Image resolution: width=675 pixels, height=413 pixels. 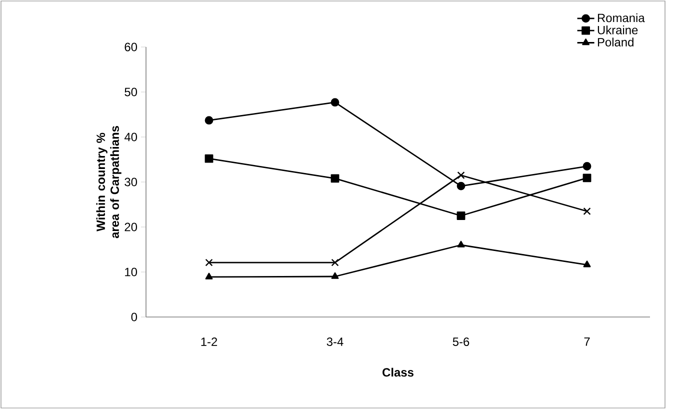 What do you see at coordinates (618, 30) in the screenshot?
I see `legend-label: Ukraine` at bounding box center [618, 30].